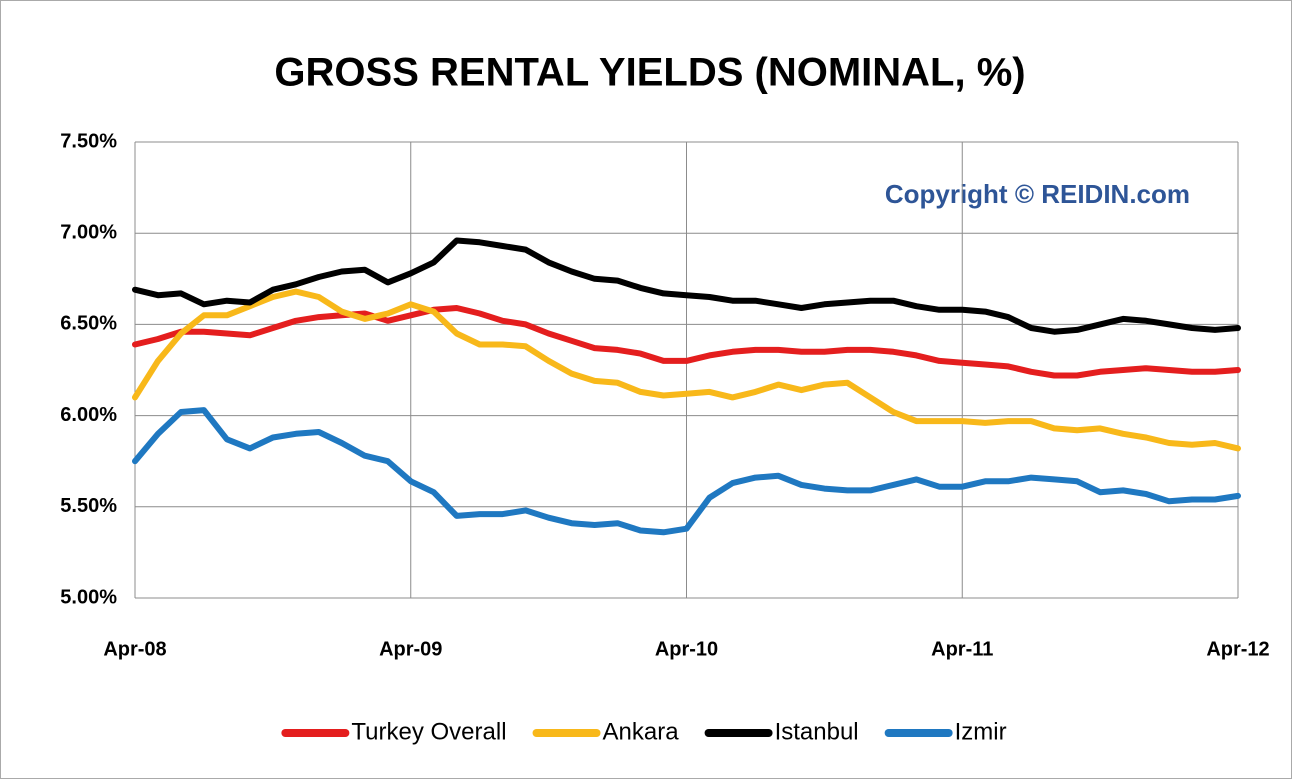 Image resolution: width=1292 pixels, height=779 pixels. What do you see at coordinates (1037, 194) in the screenshot?
I see `annotation: Copyright © REIDIN.com` at bounding box center [1037, 194].